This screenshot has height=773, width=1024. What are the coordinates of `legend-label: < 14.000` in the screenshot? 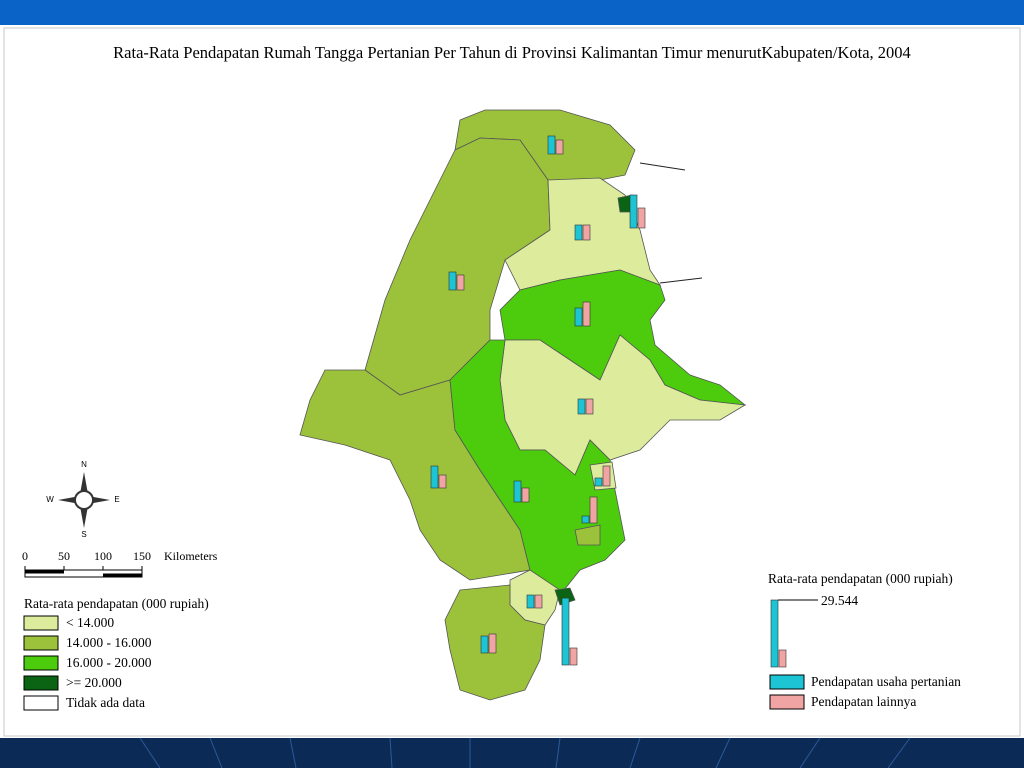 It's located at (90, 622).